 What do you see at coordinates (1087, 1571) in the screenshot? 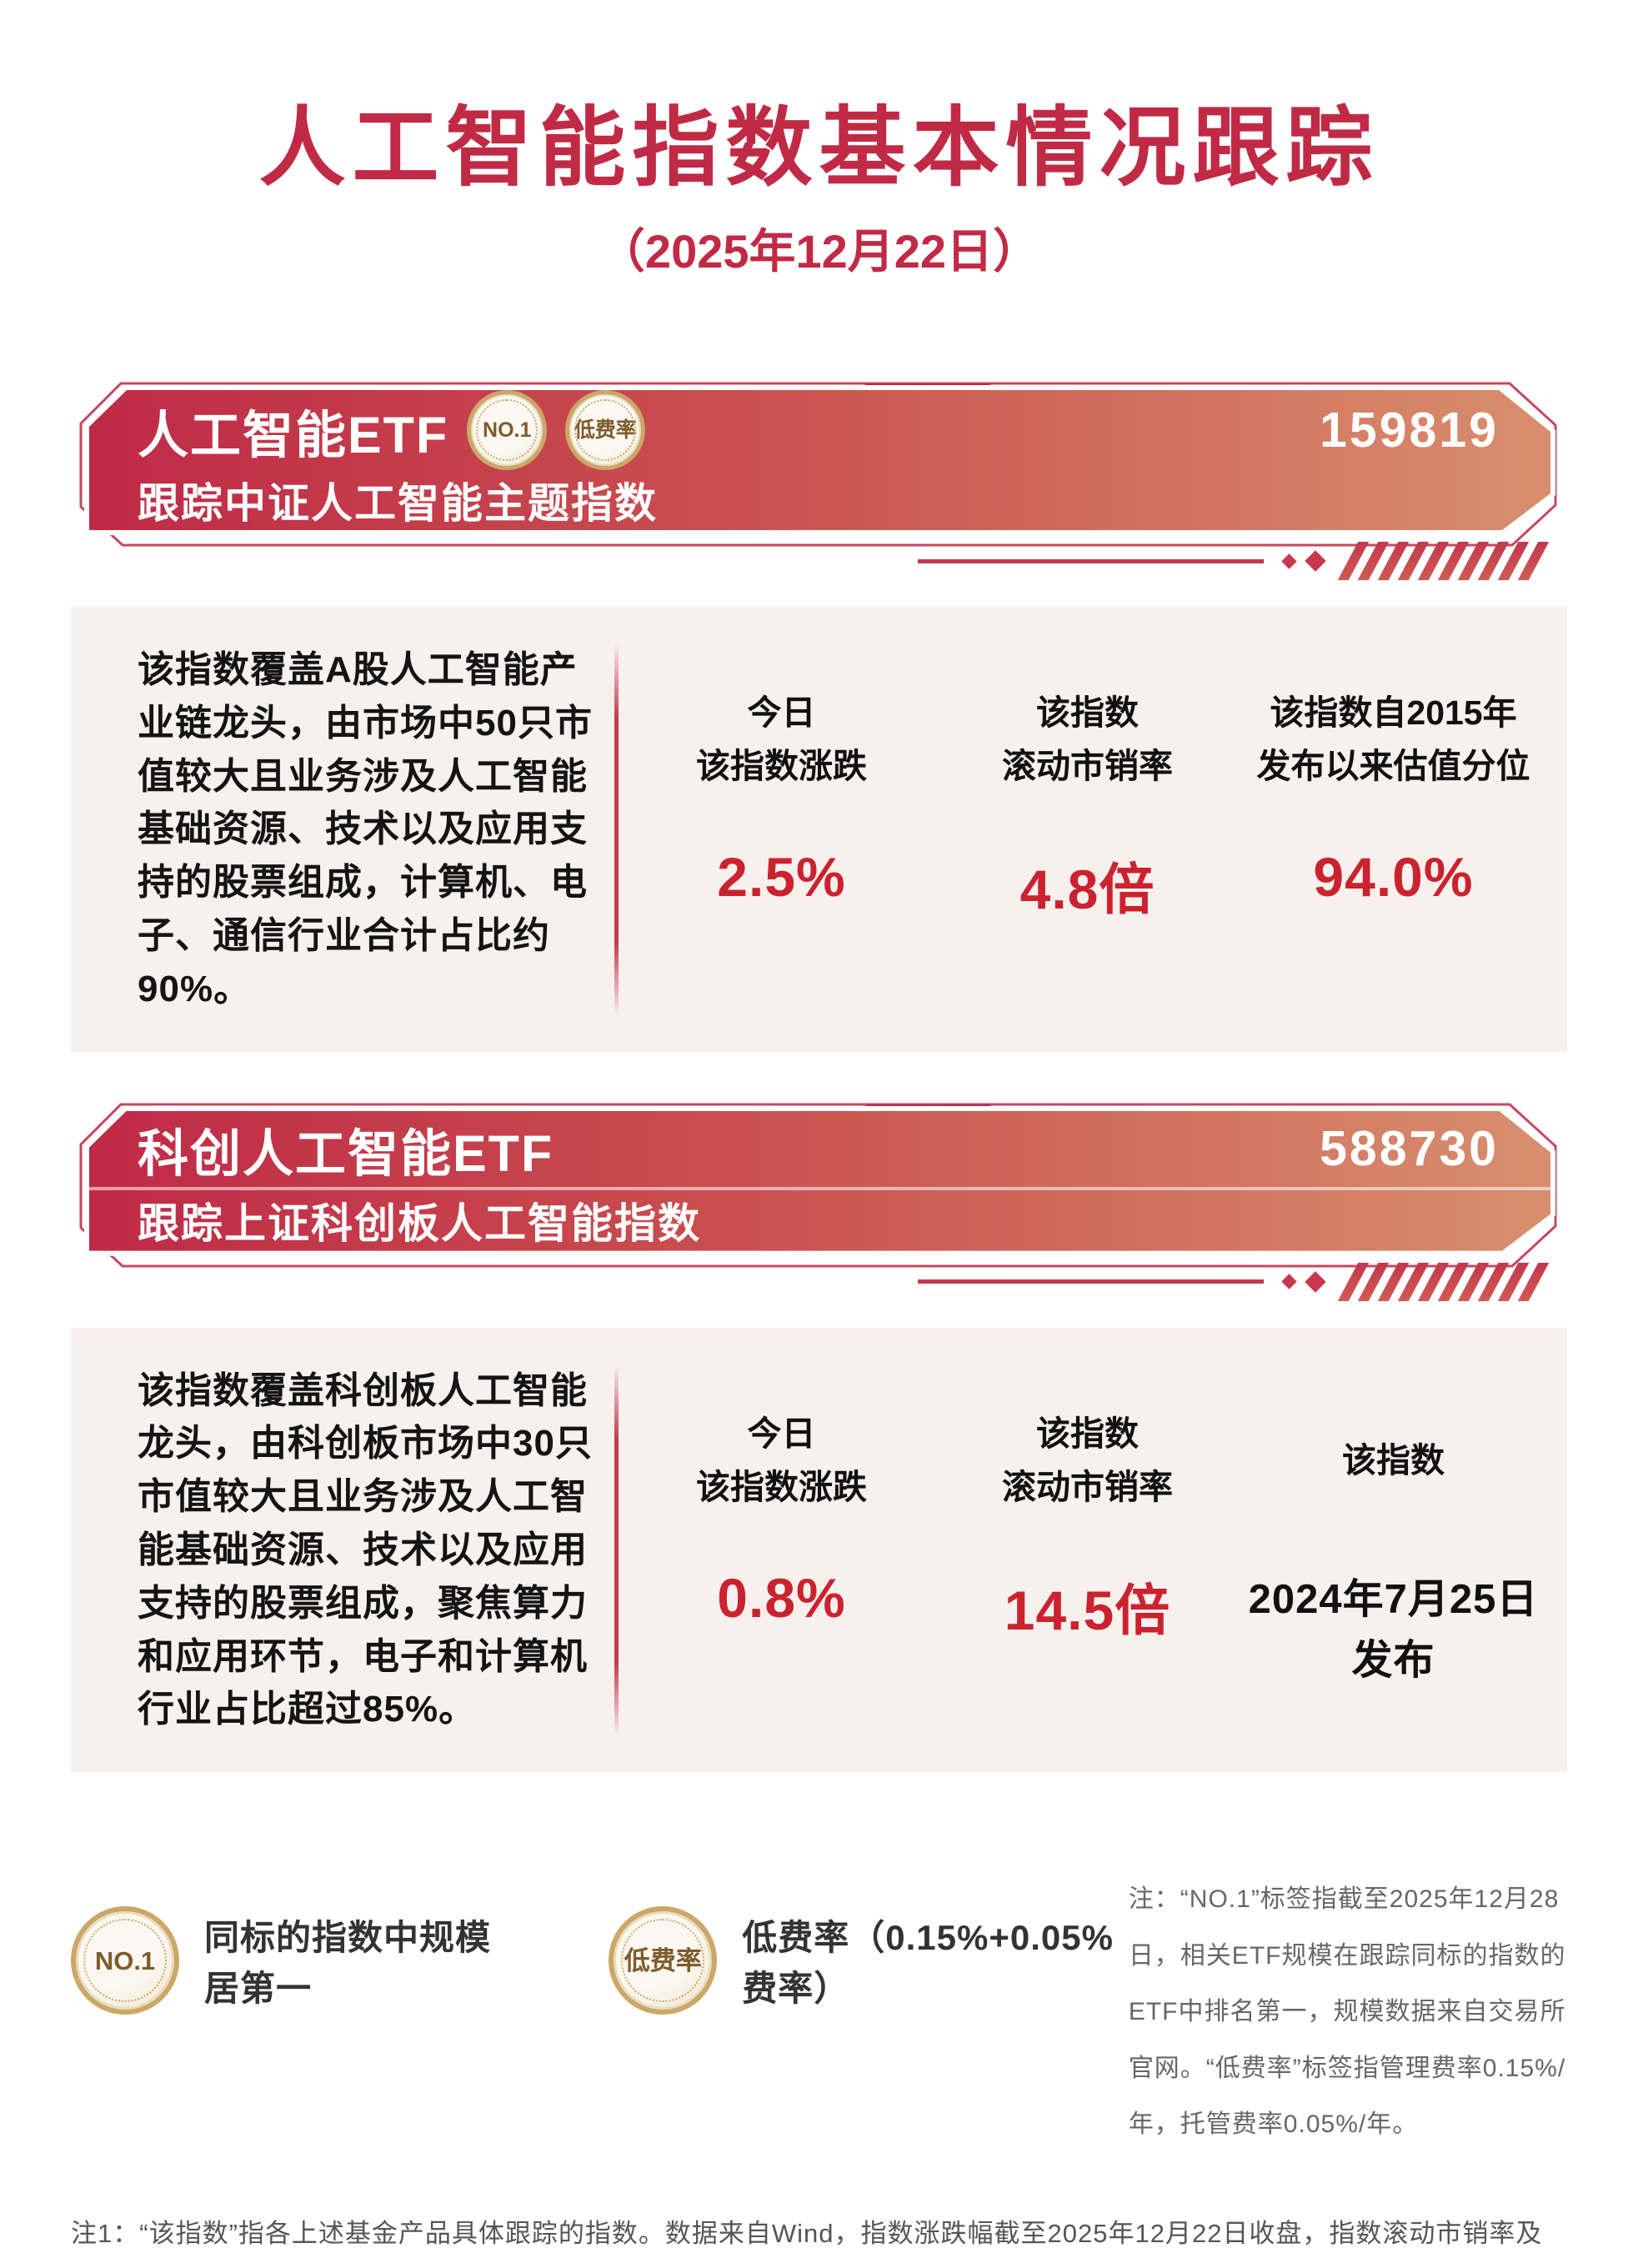
I see `stat-ps-ratio: 该指数 滚动市销率 14.5倍` at bounding box center [1087, 1571].